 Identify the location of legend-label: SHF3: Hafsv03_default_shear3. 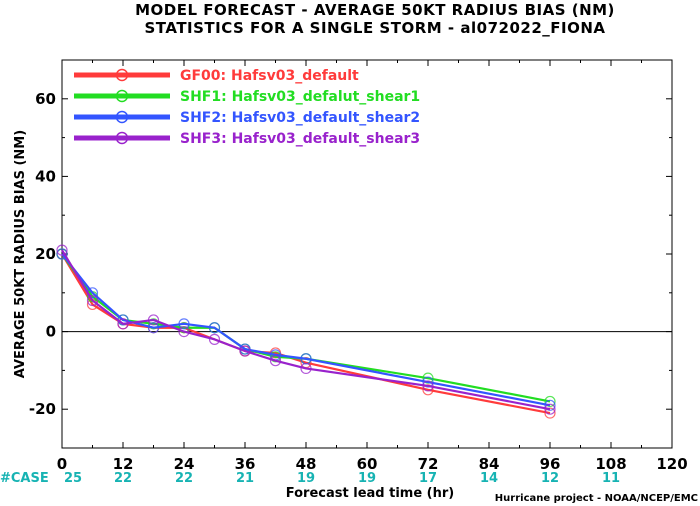
(300, 139).